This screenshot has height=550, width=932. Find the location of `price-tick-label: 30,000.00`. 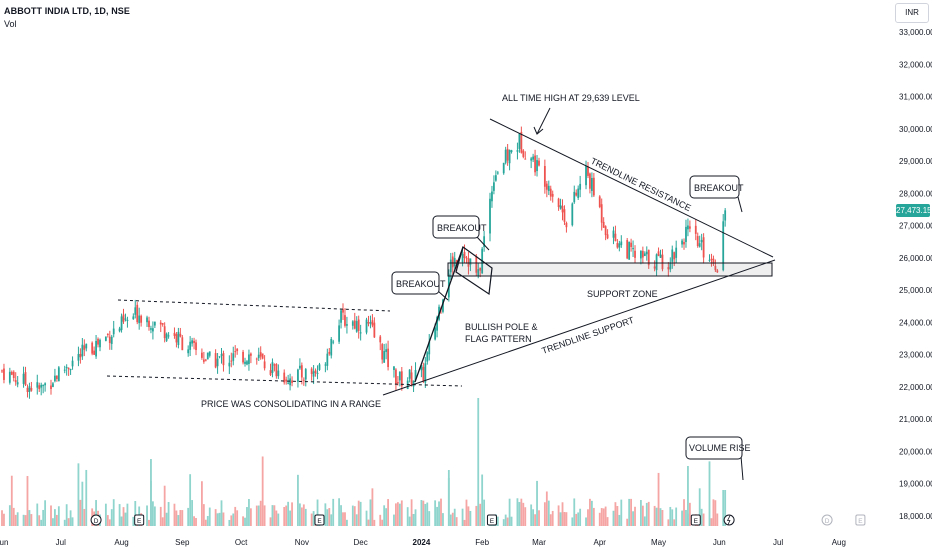

price-tick-label: 30,000.00 is located at coordinates (915, 129).